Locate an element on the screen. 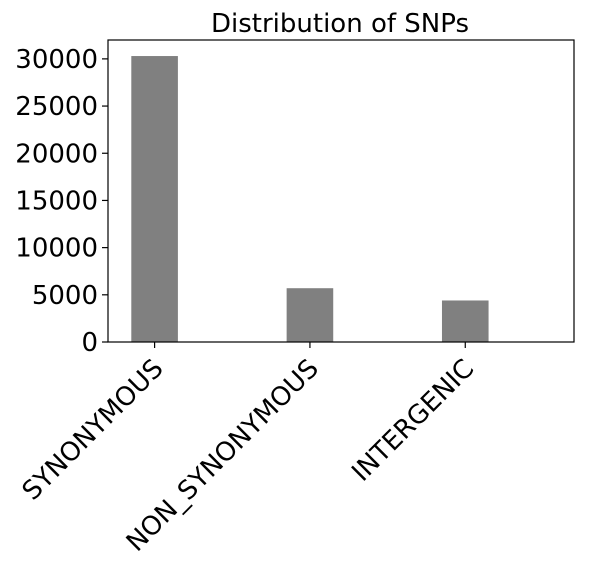  y-tick-label: 0 is located at coordinates (89, 343).